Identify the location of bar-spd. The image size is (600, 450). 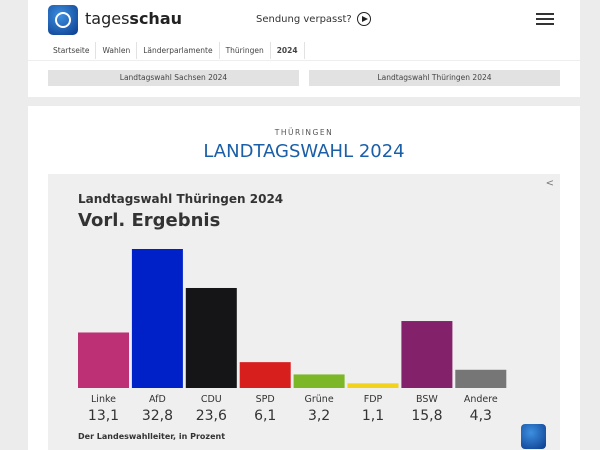
(265, 375).